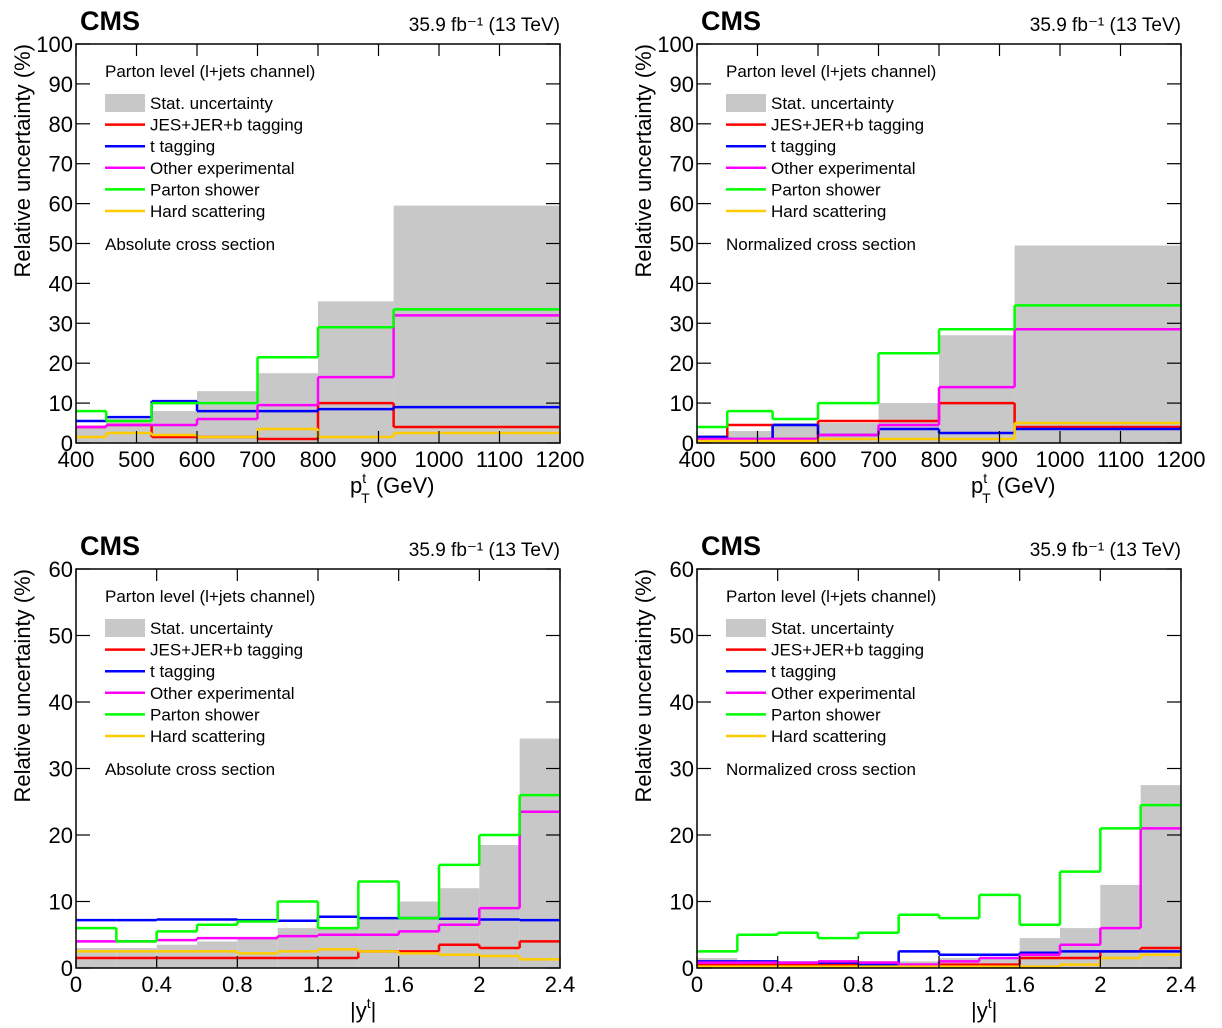  What do you see at coordinates (398, 984) in the screenshot?
I see `x-tick-label: 1.6` at bounding box center [398, 984].